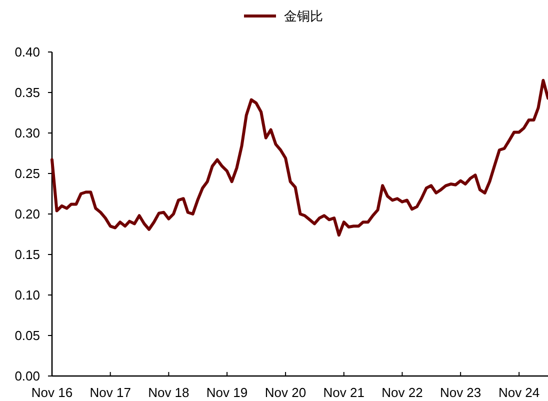 The width and height of the screenshot is (548, 401). I want to click on y-tick-label: 0.00, so click(27, 376).